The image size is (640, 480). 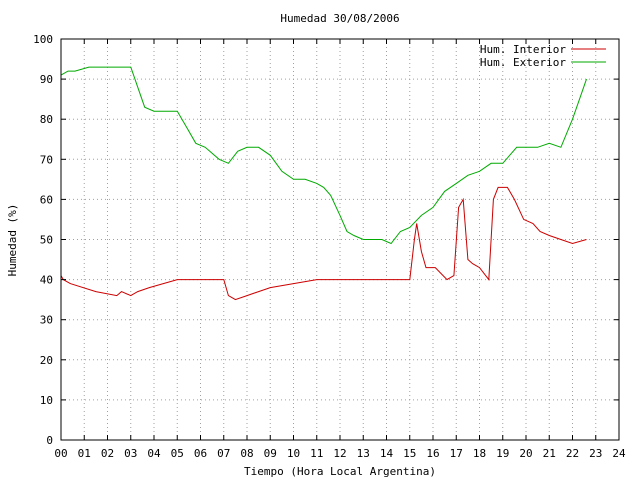 I want to click on x-tick-label: 07, so click(x=223, y=453).